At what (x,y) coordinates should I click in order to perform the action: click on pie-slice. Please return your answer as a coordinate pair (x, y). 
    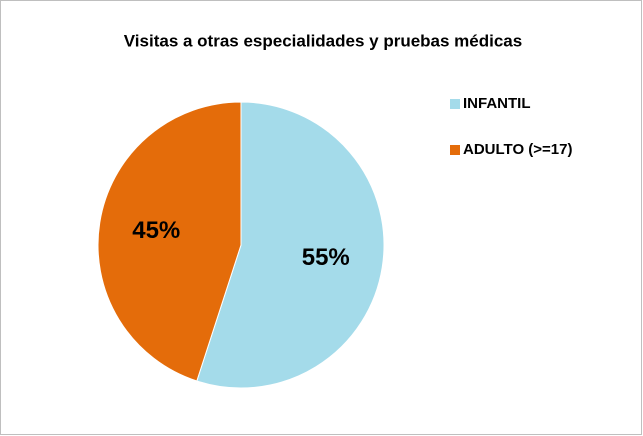
    Looking at the image, I should click on (169, 241).